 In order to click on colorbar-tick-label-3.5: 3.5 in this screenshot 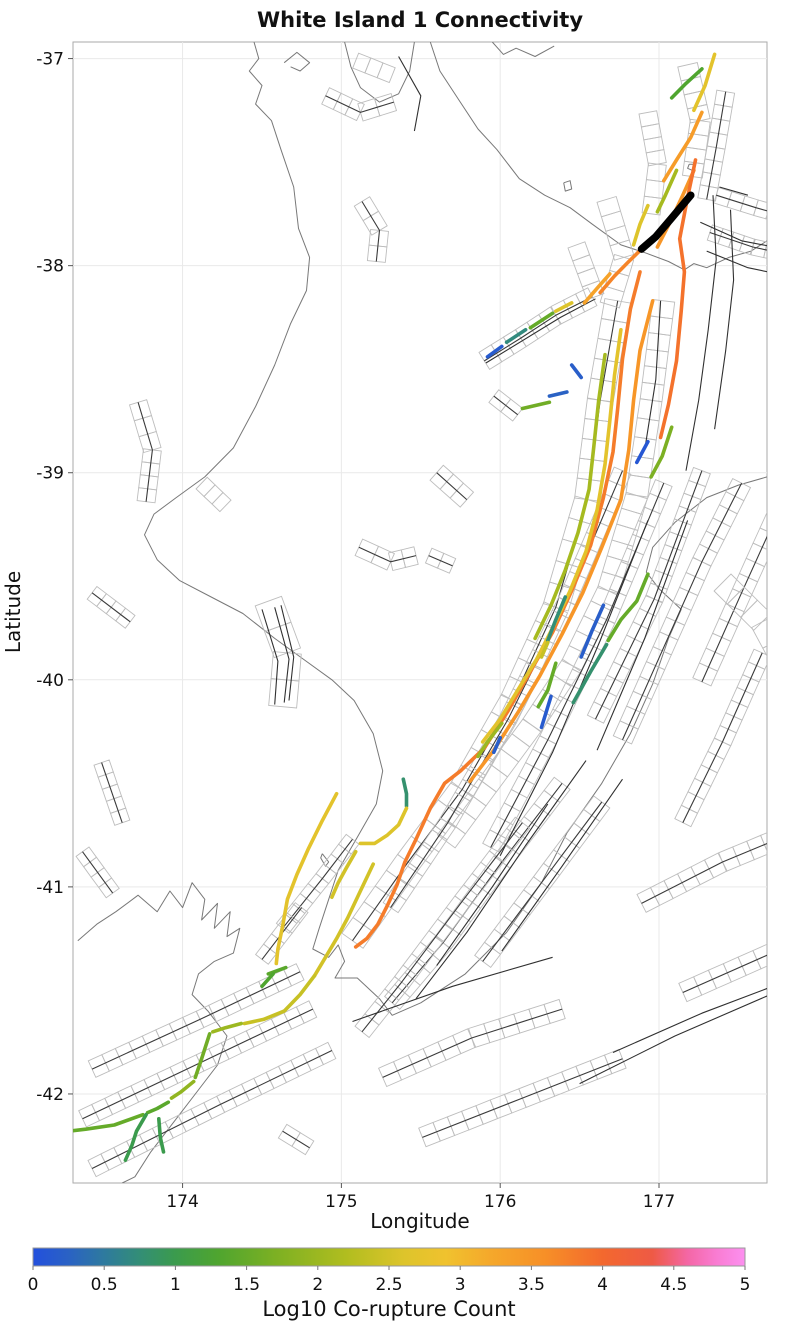, I will do `click(531, 1285)`.